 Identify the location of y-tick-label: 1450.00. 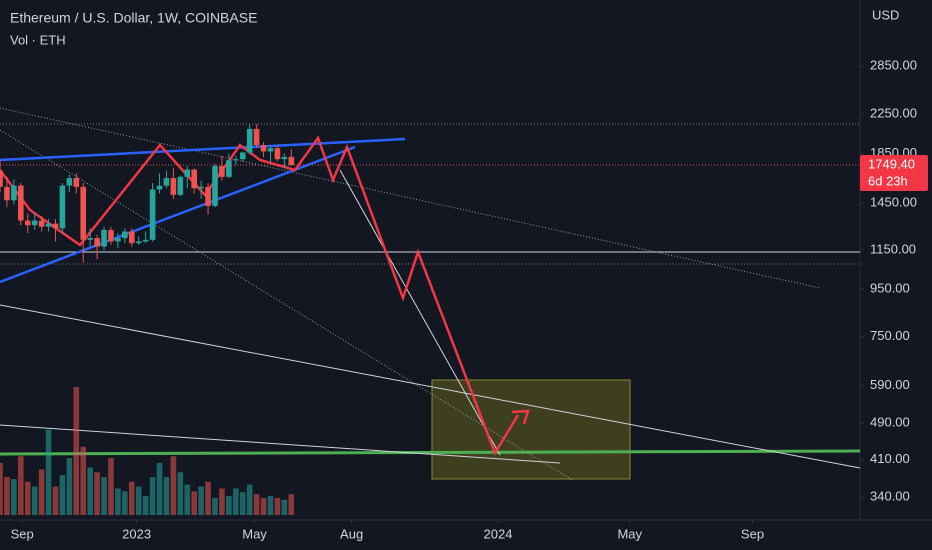
(893, 201).